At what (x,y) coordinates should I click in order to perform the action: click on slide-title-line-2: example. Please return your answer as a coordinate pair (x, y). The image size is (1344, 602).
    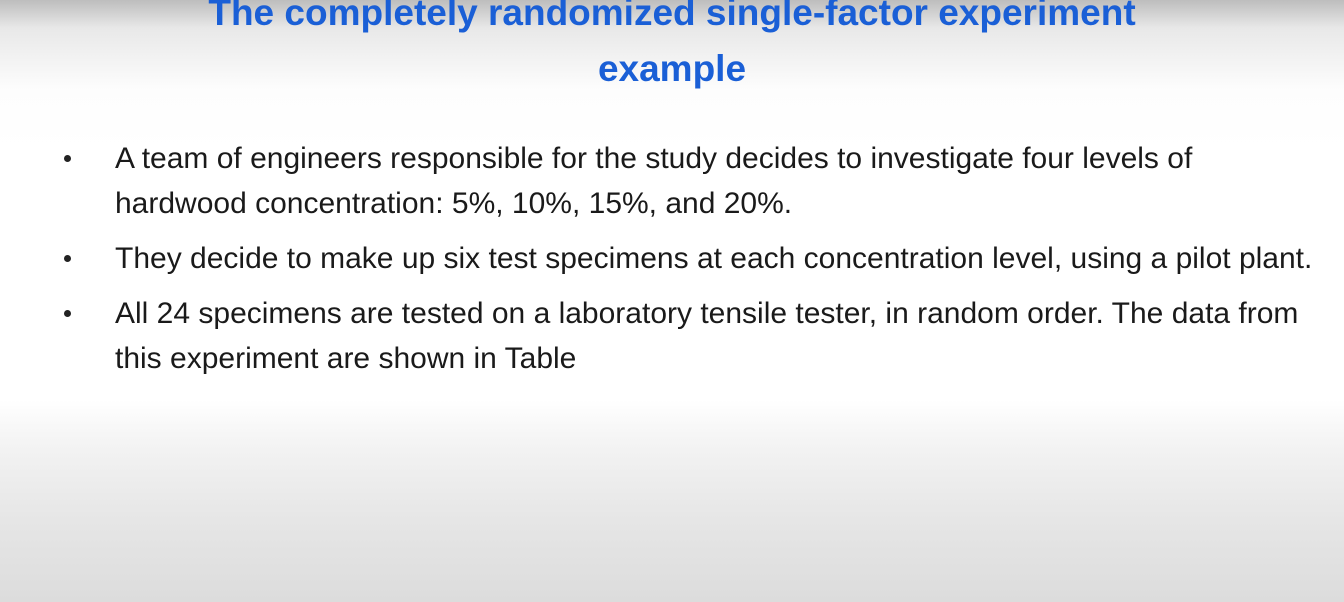
    Looking at the image, I should click on (672, 68).